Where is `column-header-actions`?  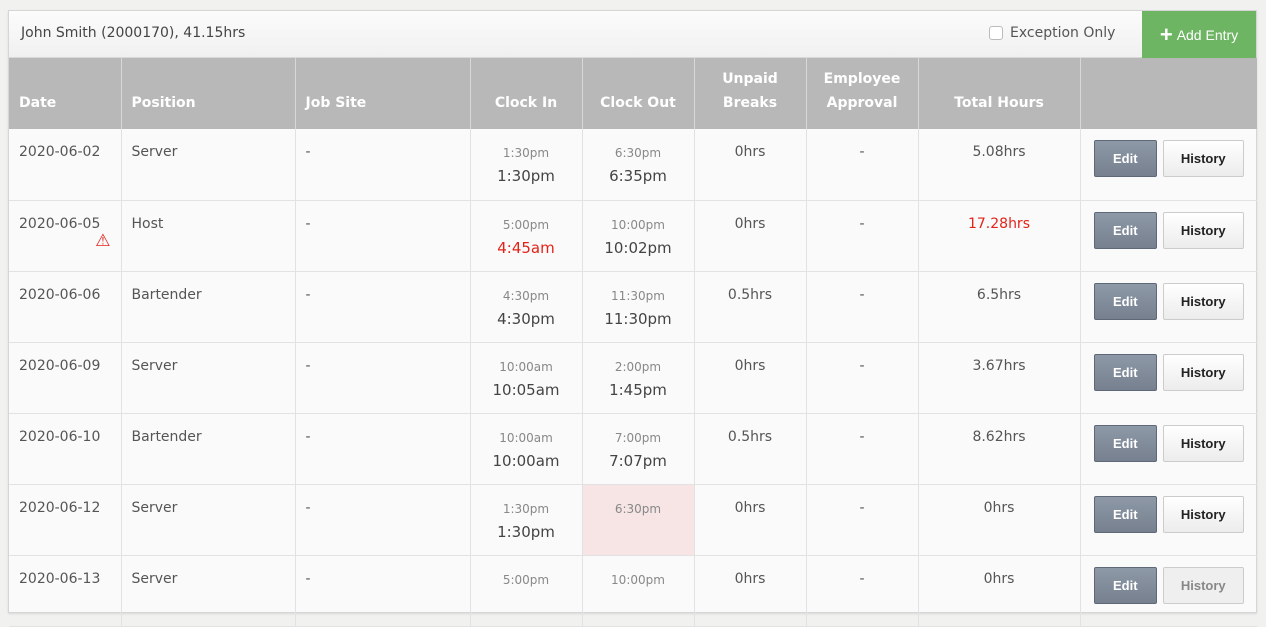
column-header-actions is located at coordinates (1168, 93).